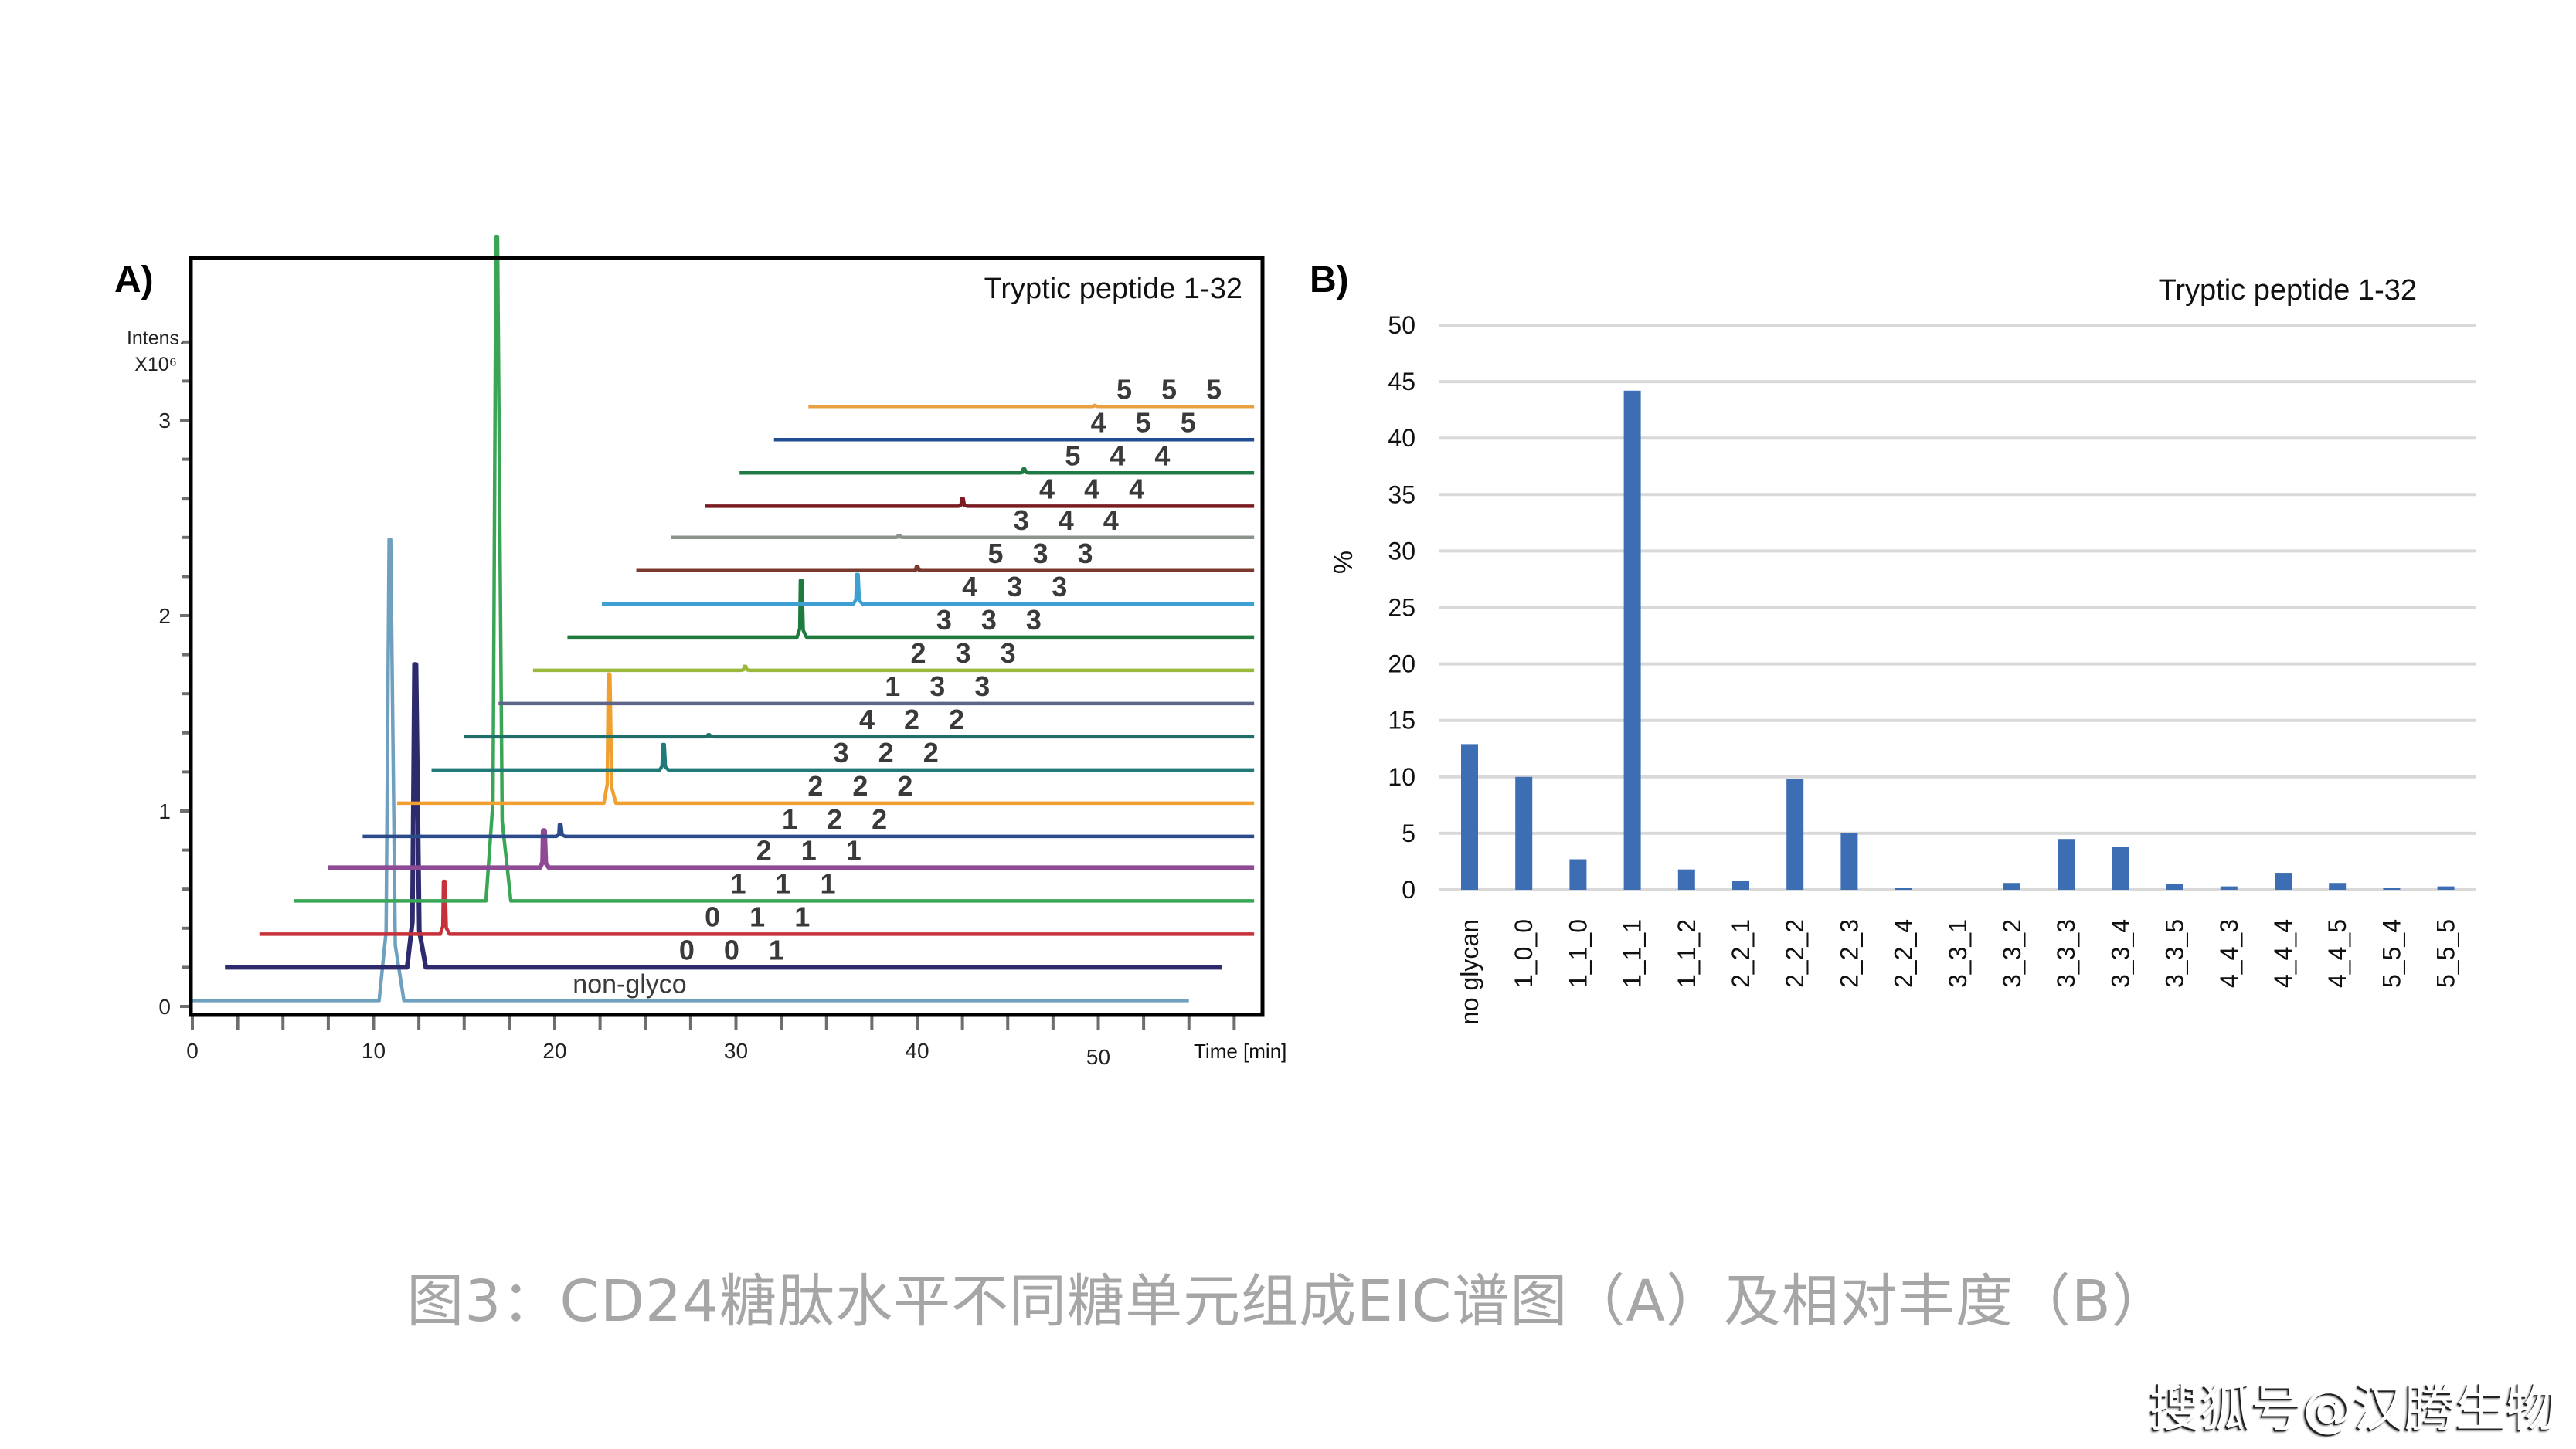  I want to click on trace-label-1_3_3: 1 3 3, so click(943, 686).